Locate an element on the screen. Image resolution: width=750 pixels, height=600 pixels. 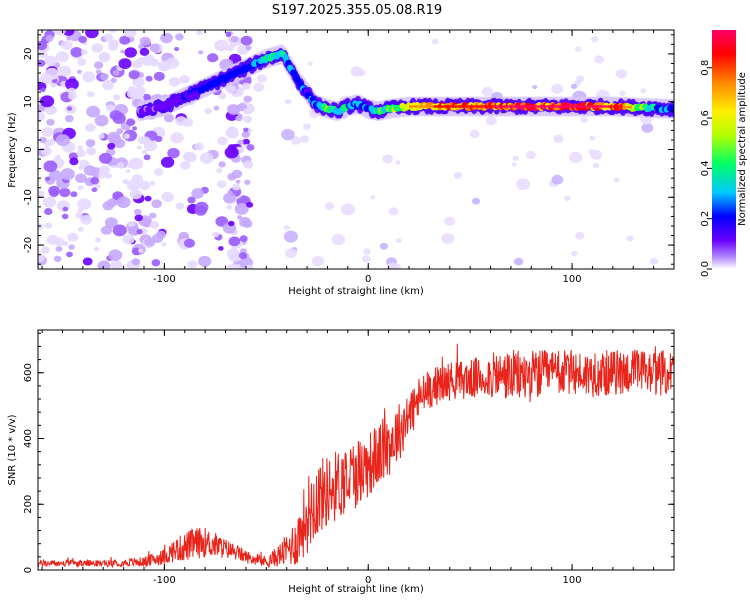
colorbar-tick-label: 0.2 is located at coordinates (705, 219).